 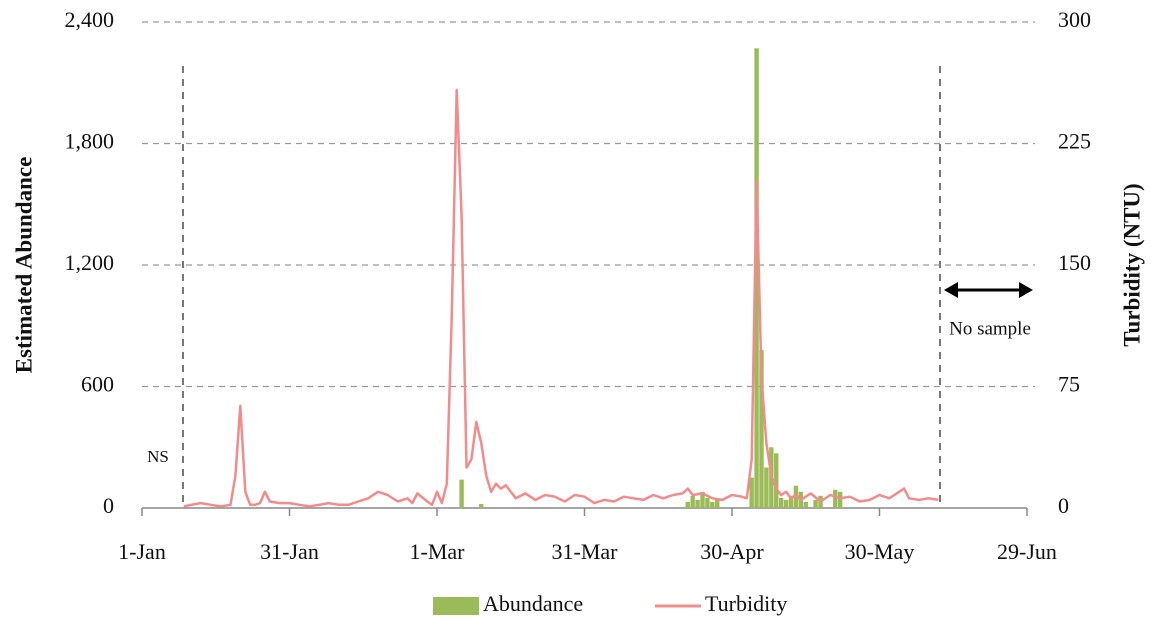 What do you see at coordinates (90, 262) in the screenshot?
I see `y-tick-label: 1,200` at bounding box center [90, 262].